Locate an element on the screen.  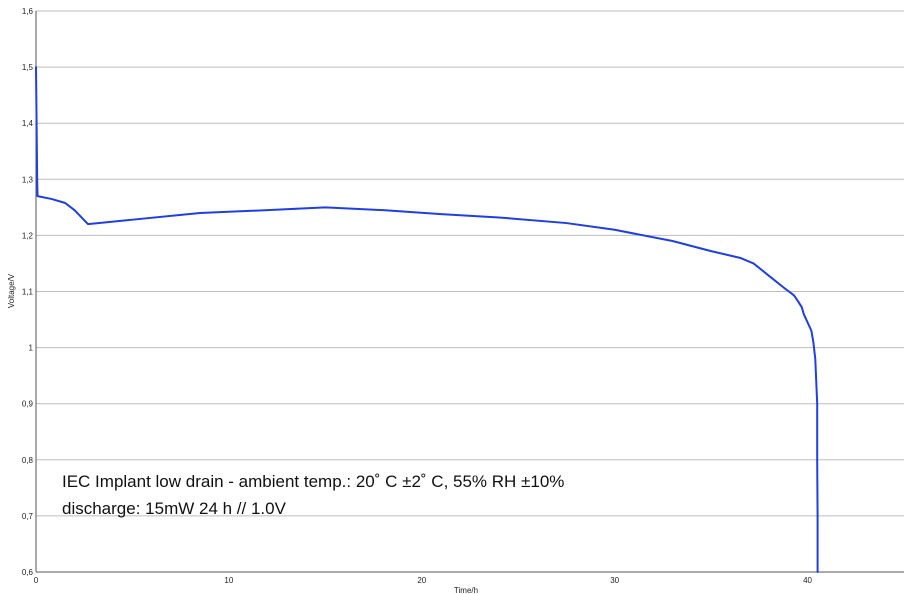
y-tick-label: 0,9 is located at coordinates (28, 404).